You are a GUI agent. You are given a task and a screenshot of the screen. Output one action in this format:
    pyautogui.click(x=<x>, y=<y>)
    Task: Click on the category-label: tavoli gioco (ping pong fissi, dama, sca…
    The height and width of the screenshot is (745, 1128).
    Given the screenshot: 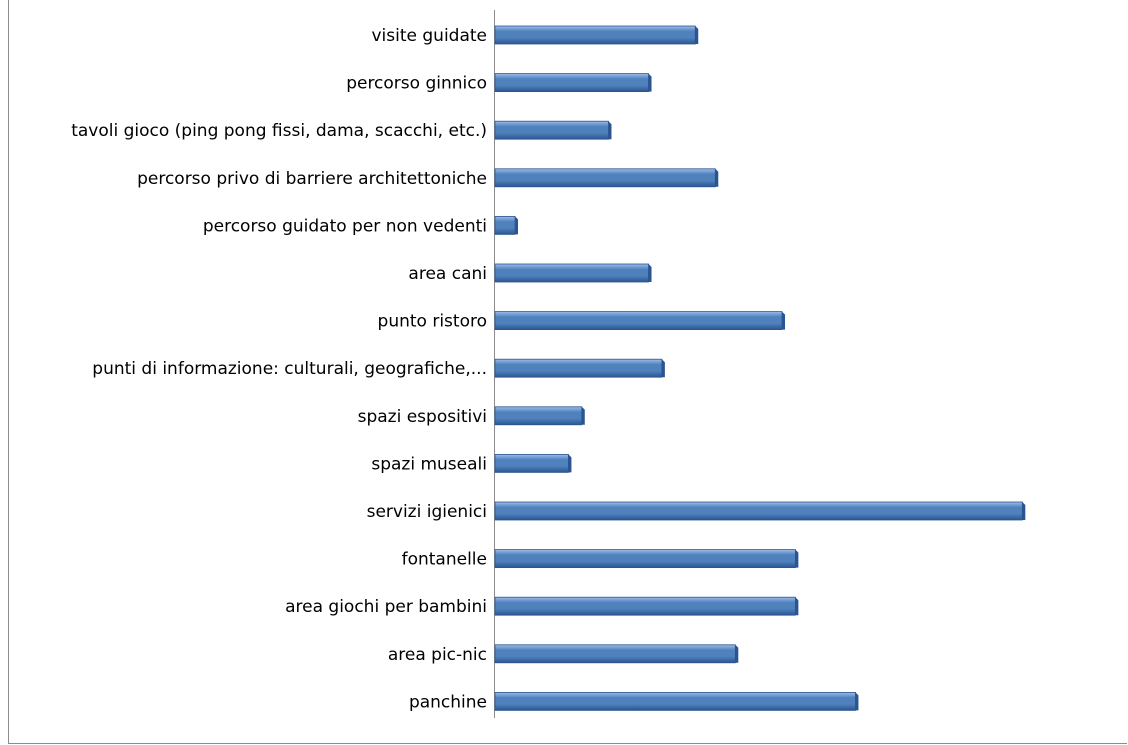 What is the action you would take?
    pyautogui.click(x=279, y=131)
    